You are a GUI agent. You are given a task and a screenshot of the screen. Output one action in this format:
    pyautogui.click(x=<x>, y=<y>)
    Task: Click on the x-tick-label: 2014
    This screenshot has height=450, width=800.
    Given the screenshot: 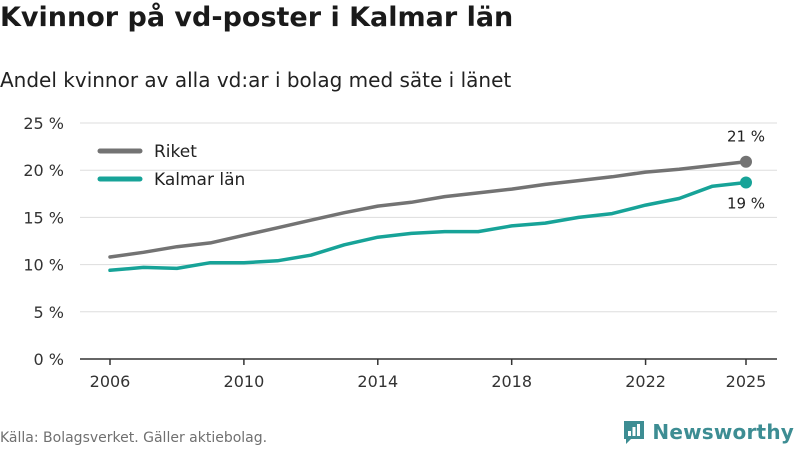 What is the action you would take?
    pyautogui.click(x=377, y=381)
    